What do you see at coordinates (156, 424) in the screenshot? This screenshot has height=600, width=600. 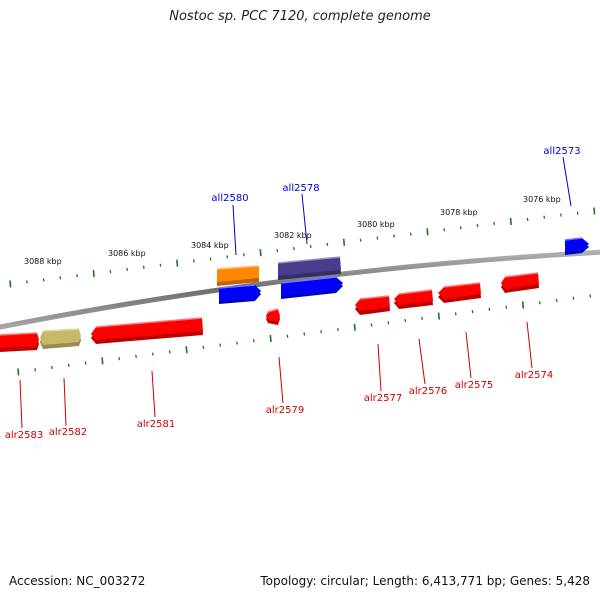 I see `gene-label-alr2581: alr2581` at bounding box center [156, 424].